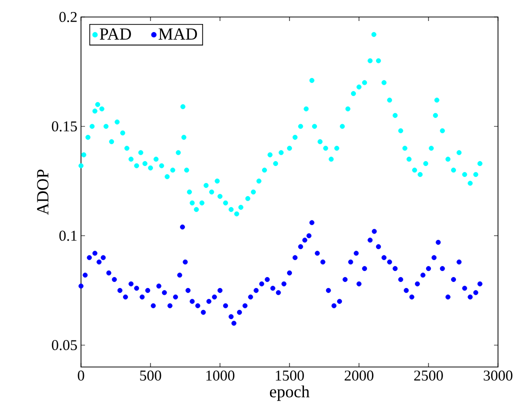 This screenshot has width=520, height=419. What do you see at coordinates (68, 17) in the screenshot?
I see `y-tick-label: 0.2` at bounding box center [68, 17].